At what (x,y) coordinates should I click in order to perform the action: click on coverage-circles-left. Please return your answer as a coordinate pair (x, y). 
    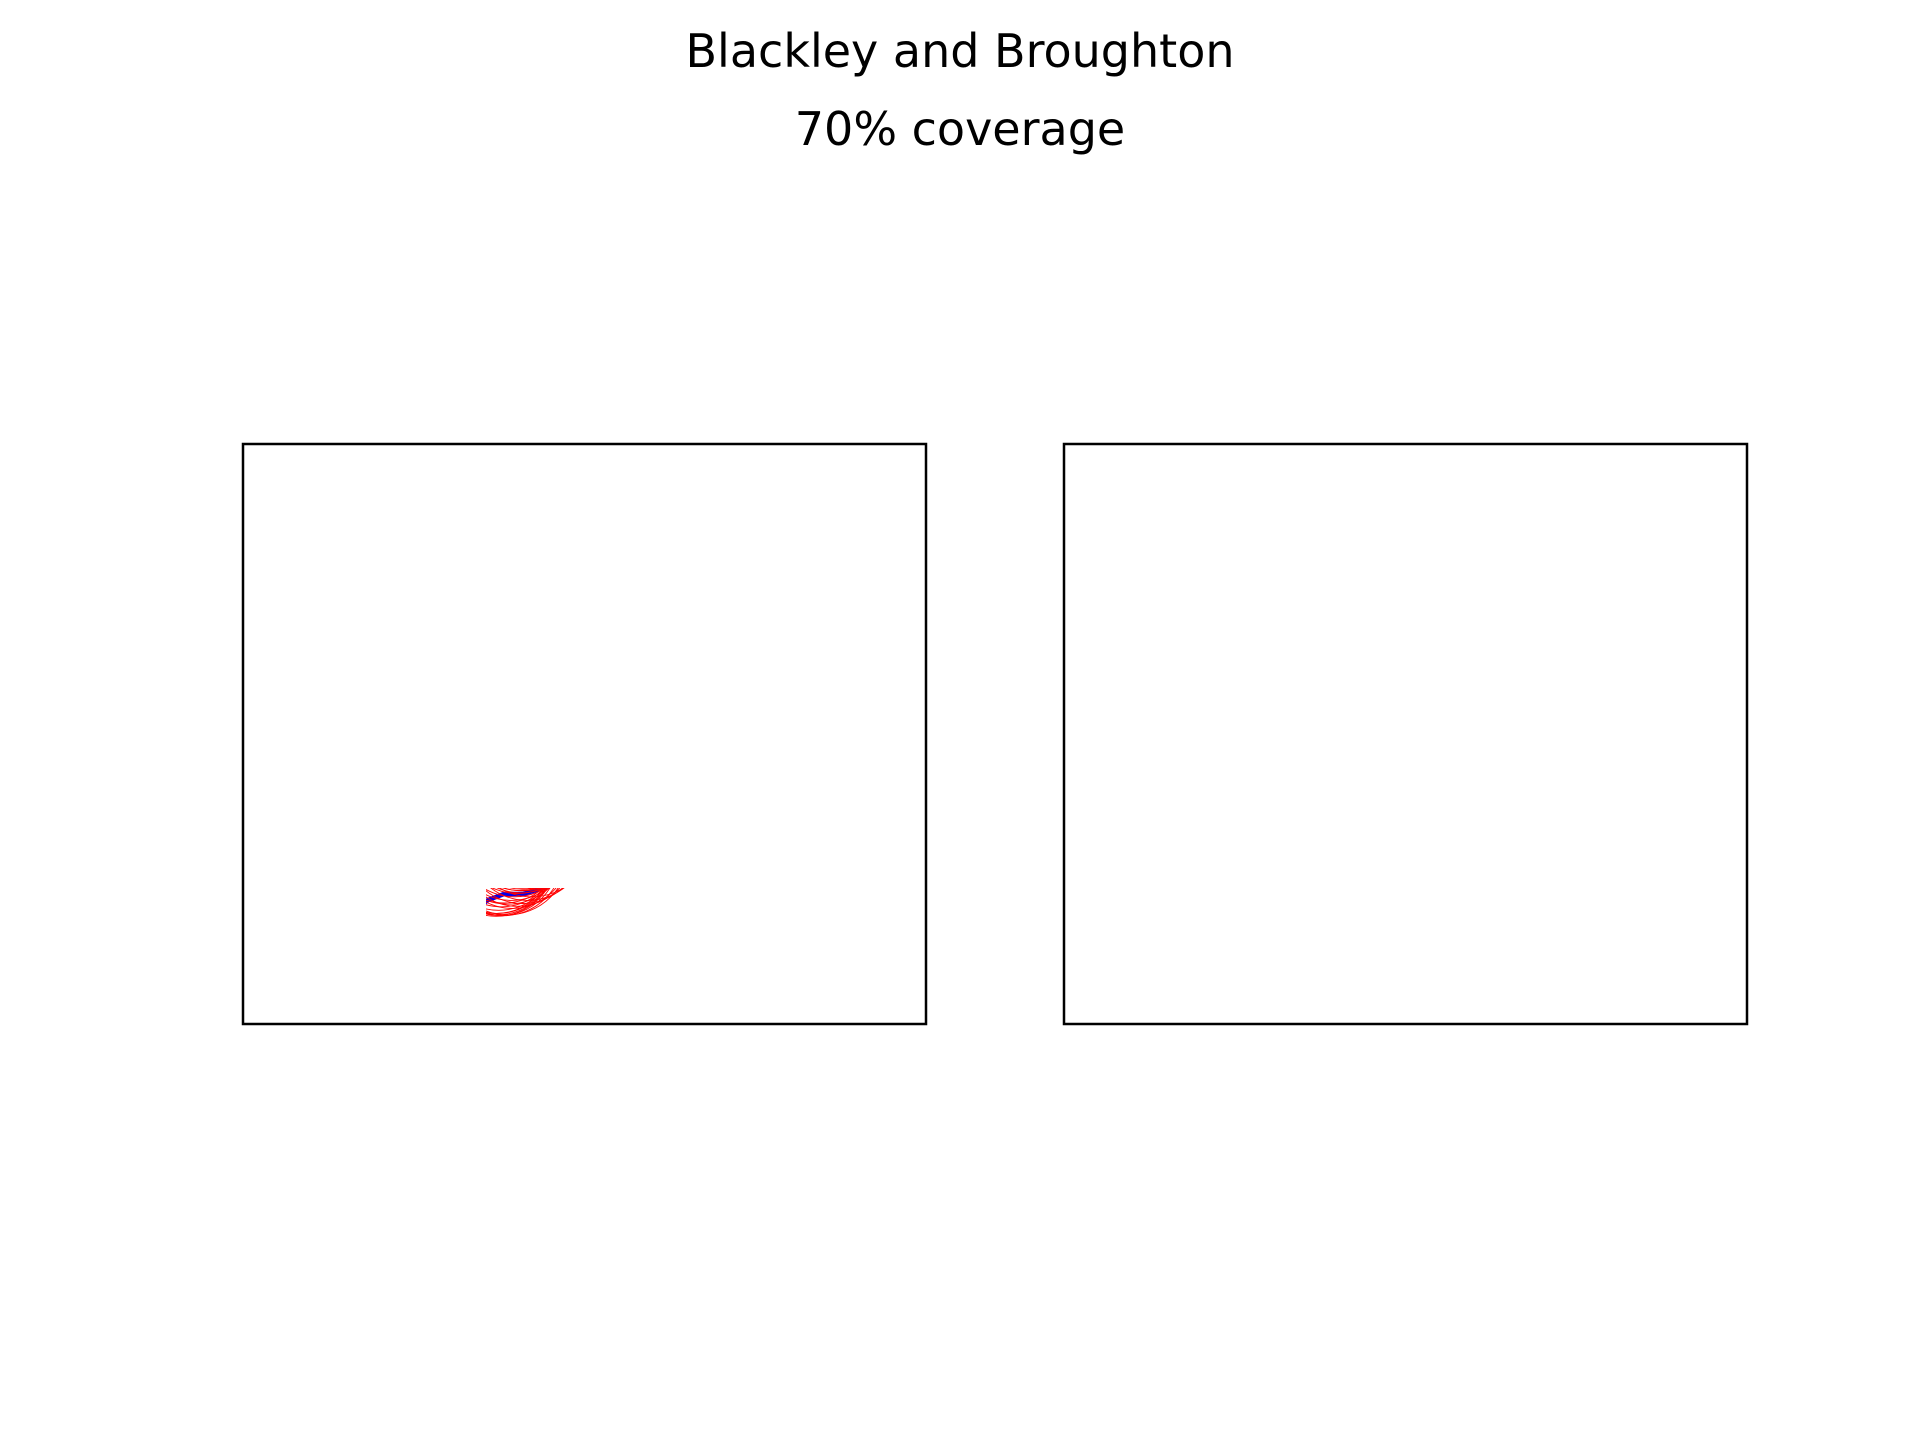
    Looking at the image, I should click on (525, 902).